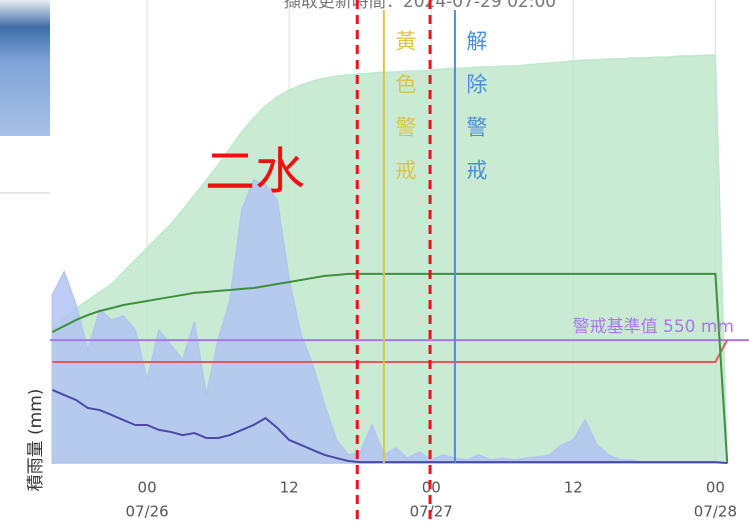 This screenshot has width=749, height=524. Describe the element at coordinates (36, 440) in the screenshot. I see `y-axis-label: 積雨量 (mm)` at that location.